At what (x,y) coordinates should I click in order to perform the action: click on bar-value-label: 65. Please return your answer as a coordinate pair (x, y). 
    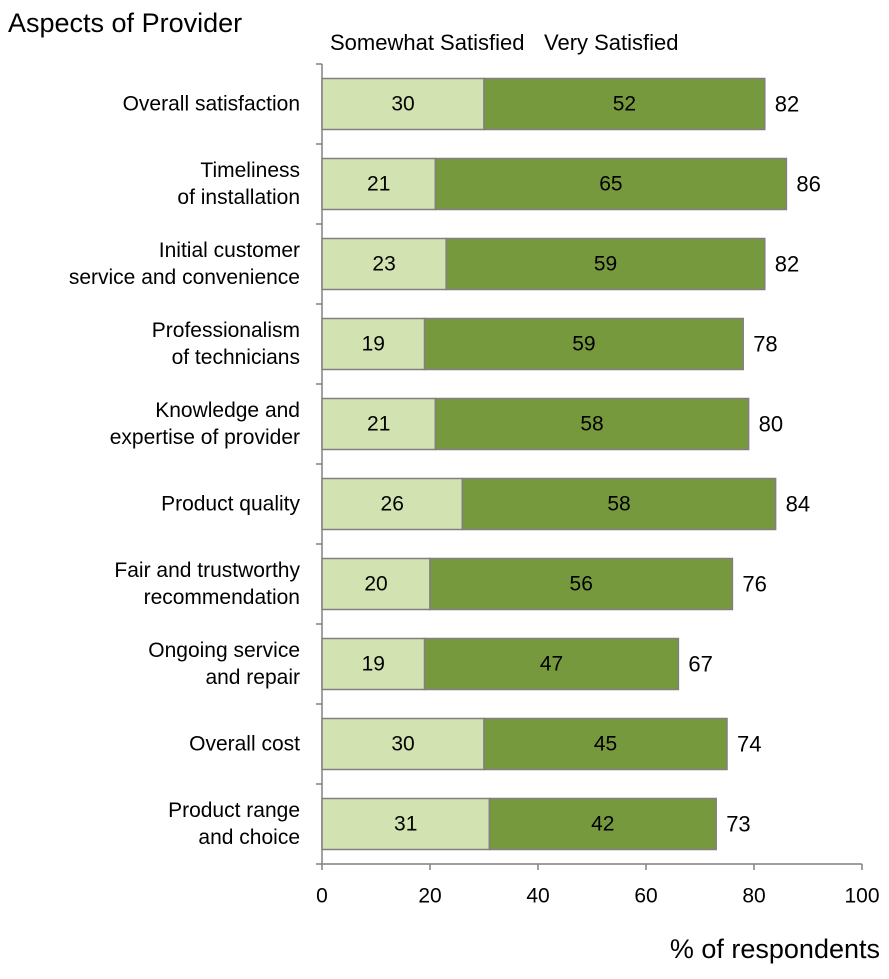
    Looking at the image, I should click on (610, 184).